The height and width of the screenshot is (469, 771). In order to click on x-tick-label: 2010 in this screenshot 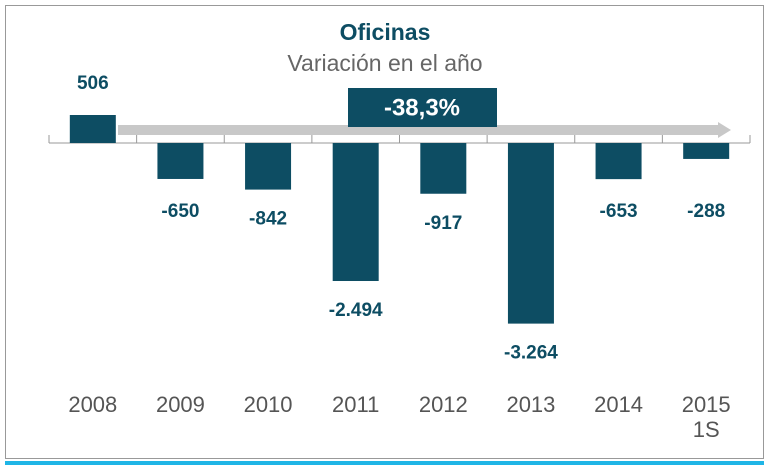, I will do `click(268, 404)`.